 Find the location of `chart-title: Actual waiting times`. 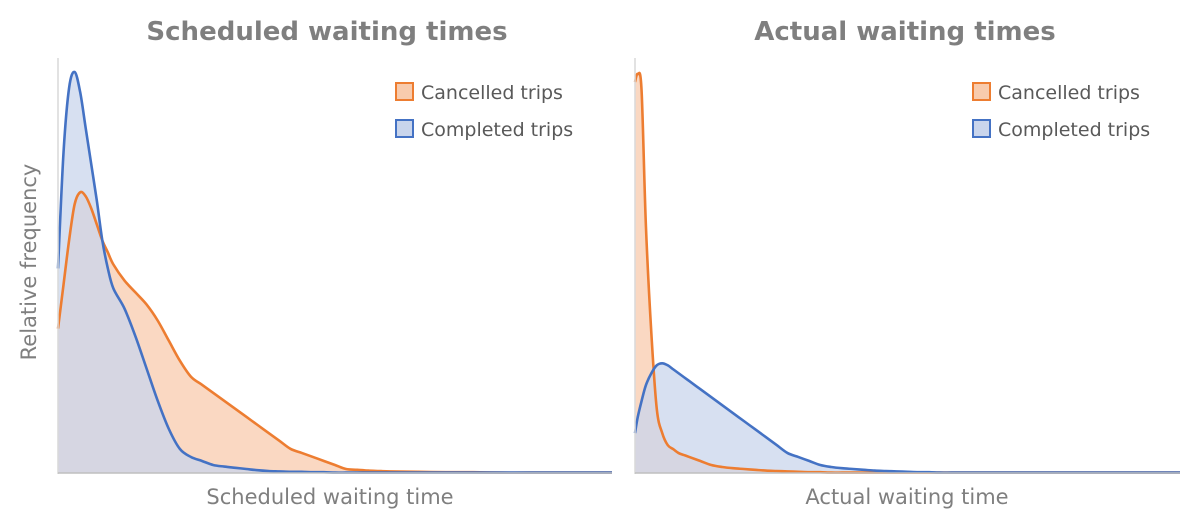

chart-title: Actual waiting times is located at coordinates (905, 32).